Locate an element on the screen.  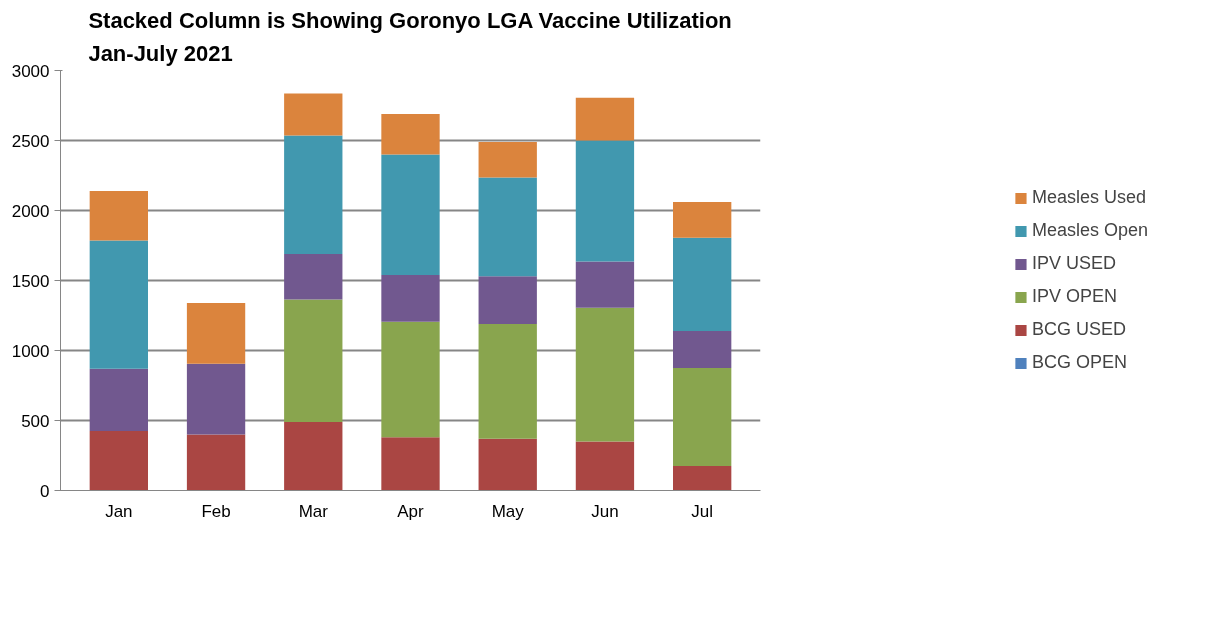
legend-label: IPV USED is located at coordinates (1073, 263).